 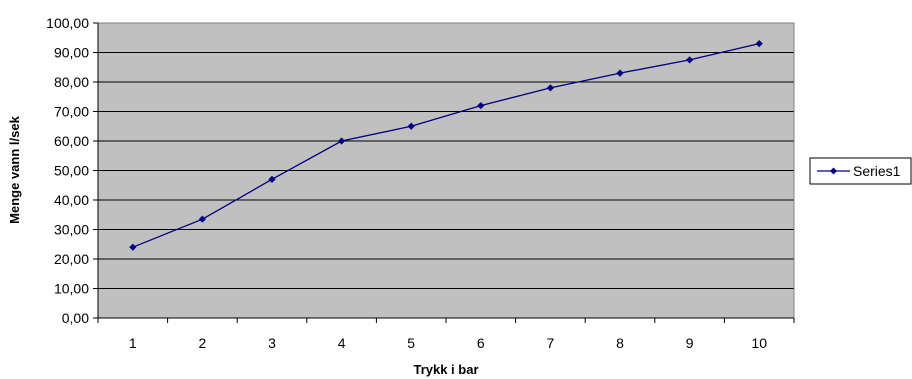 What do you see at coordinates (759, 343) in the screenshot?
I see `x-tick-label: 10` at bounding box center [759, 343].